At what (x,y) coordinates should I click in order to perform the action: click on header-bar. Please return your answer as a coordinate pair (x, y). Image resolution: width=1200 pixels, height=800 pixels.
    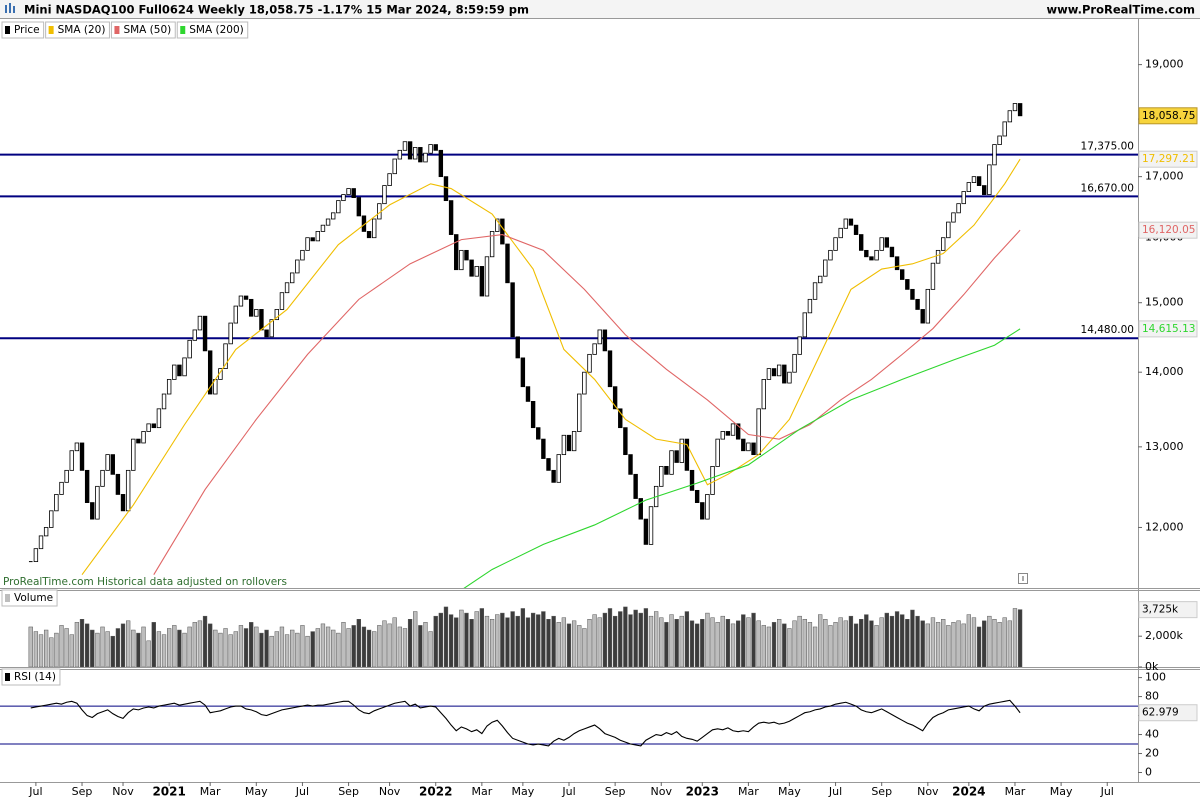
    Looking at the image, I should click on (600, 9).